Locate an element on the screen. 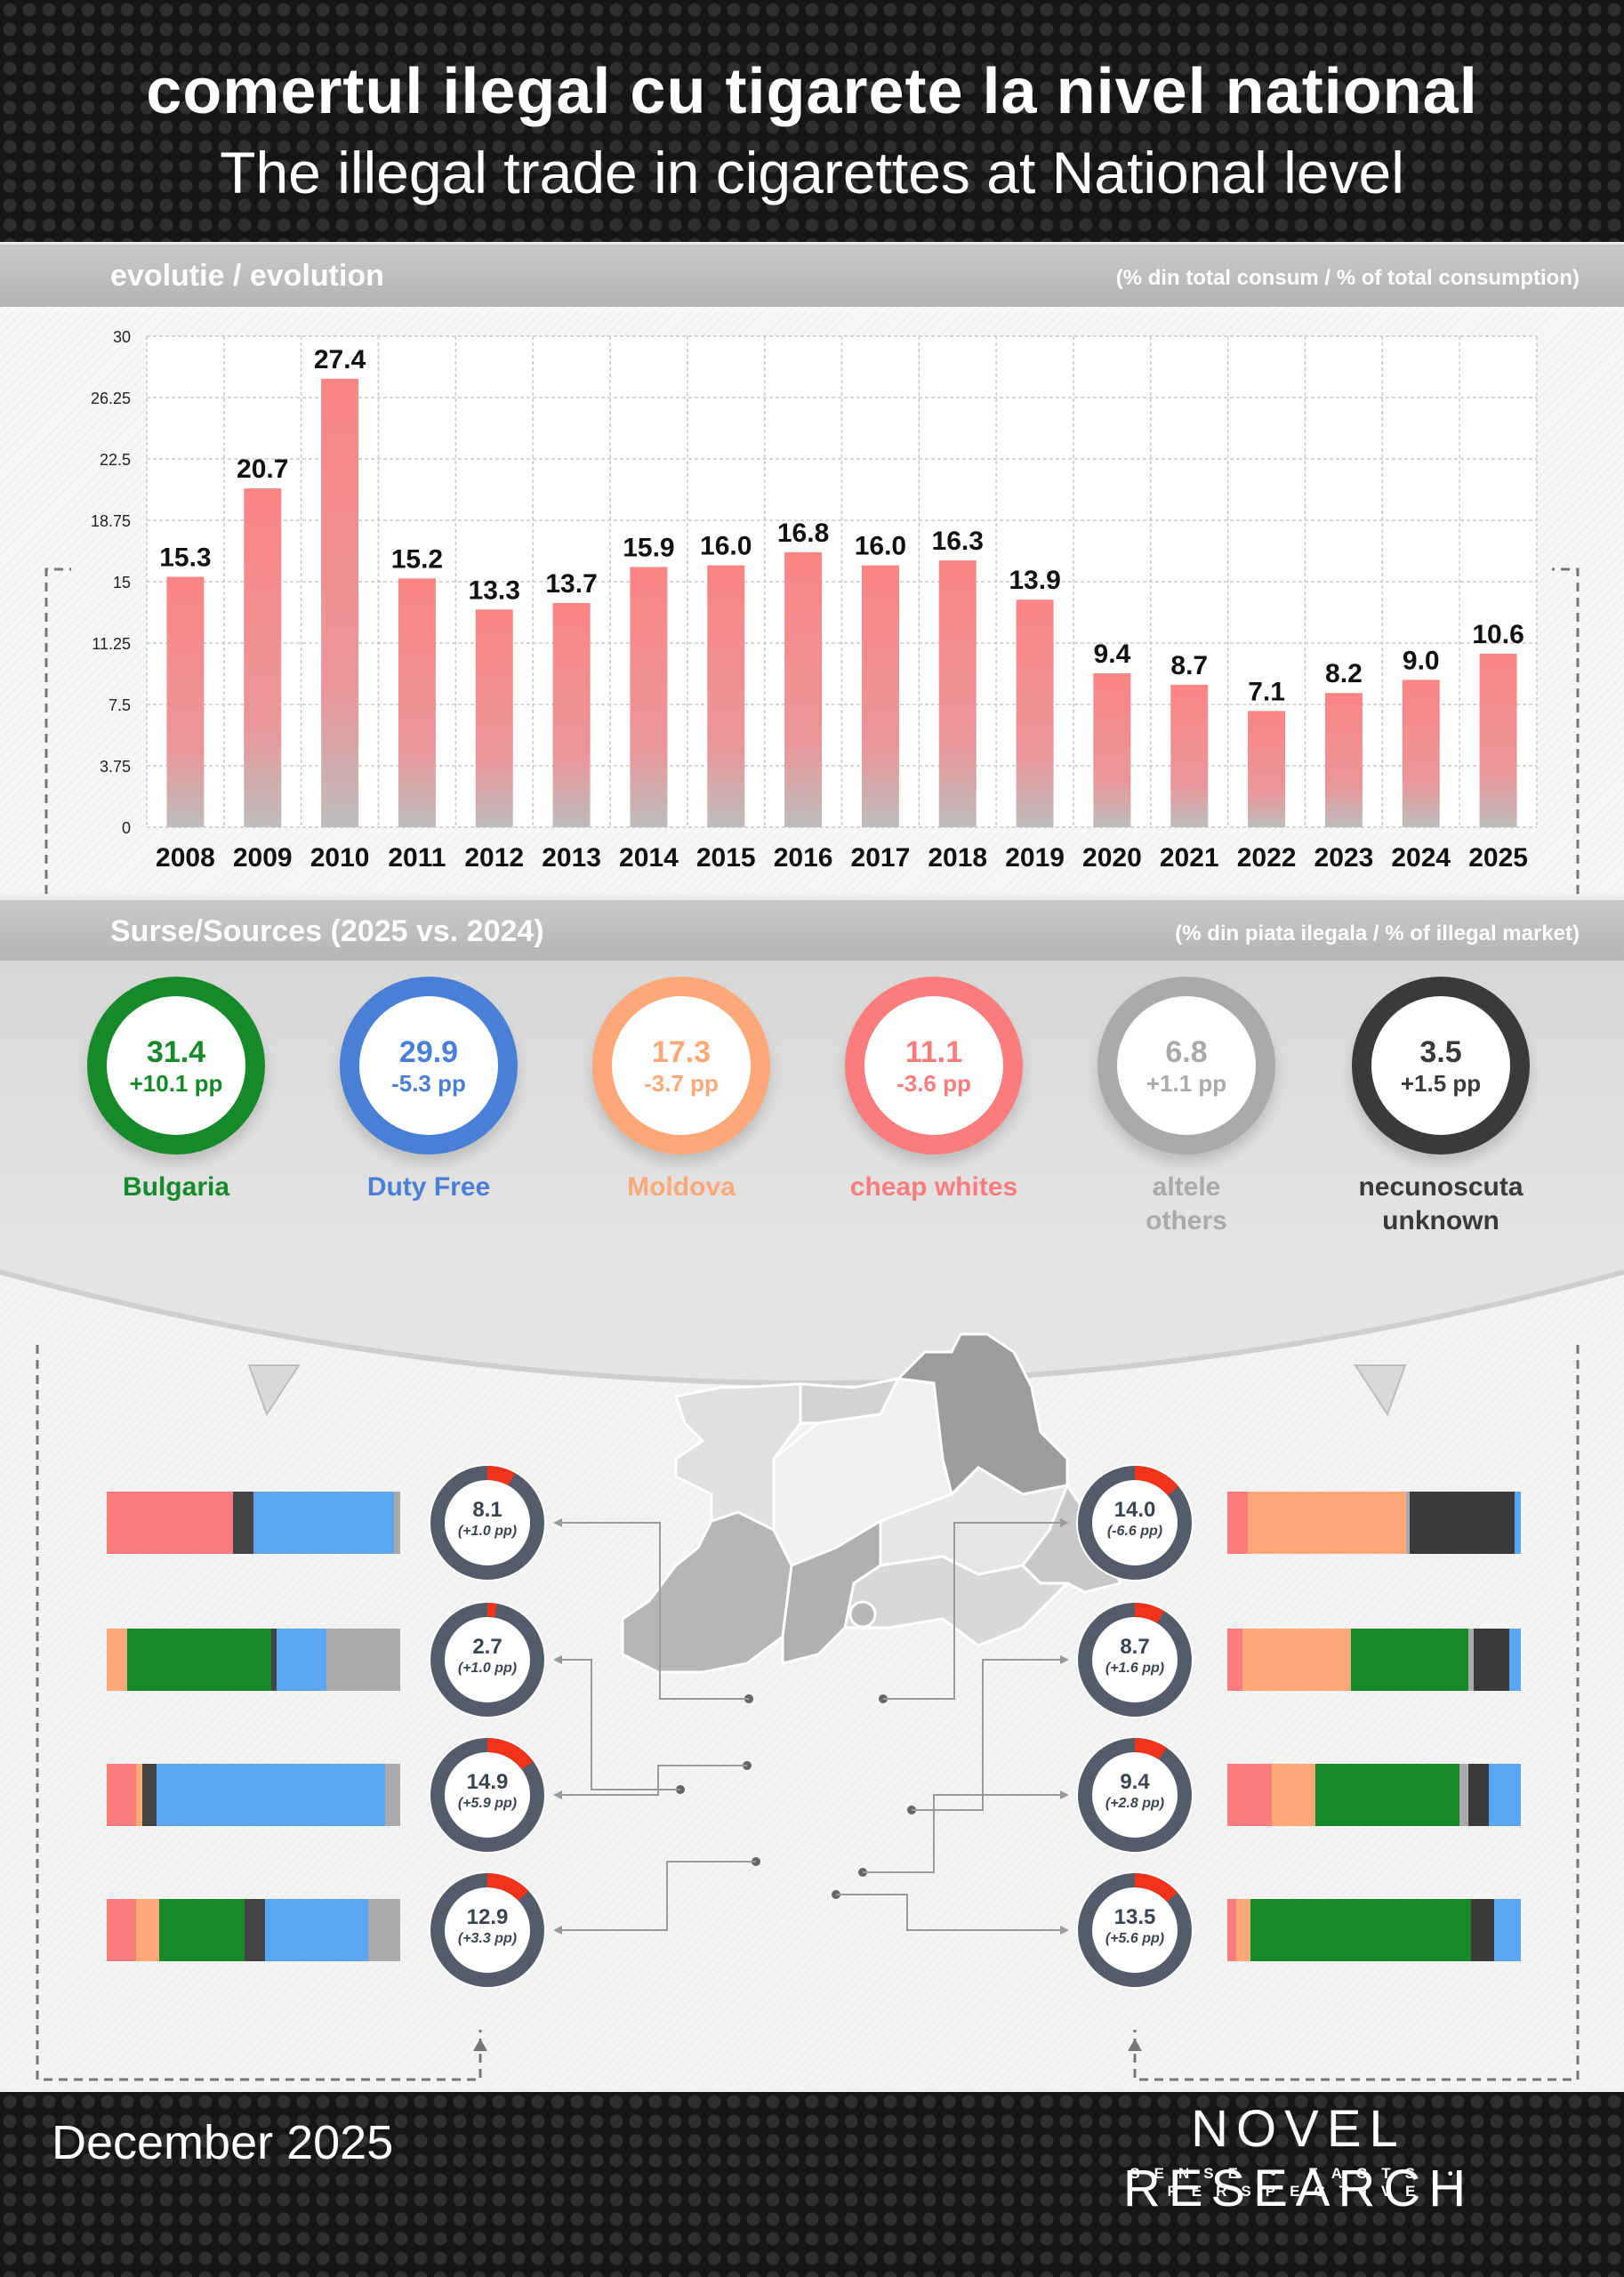  y-tick-label: 0 is located at coordinates (126, 828).